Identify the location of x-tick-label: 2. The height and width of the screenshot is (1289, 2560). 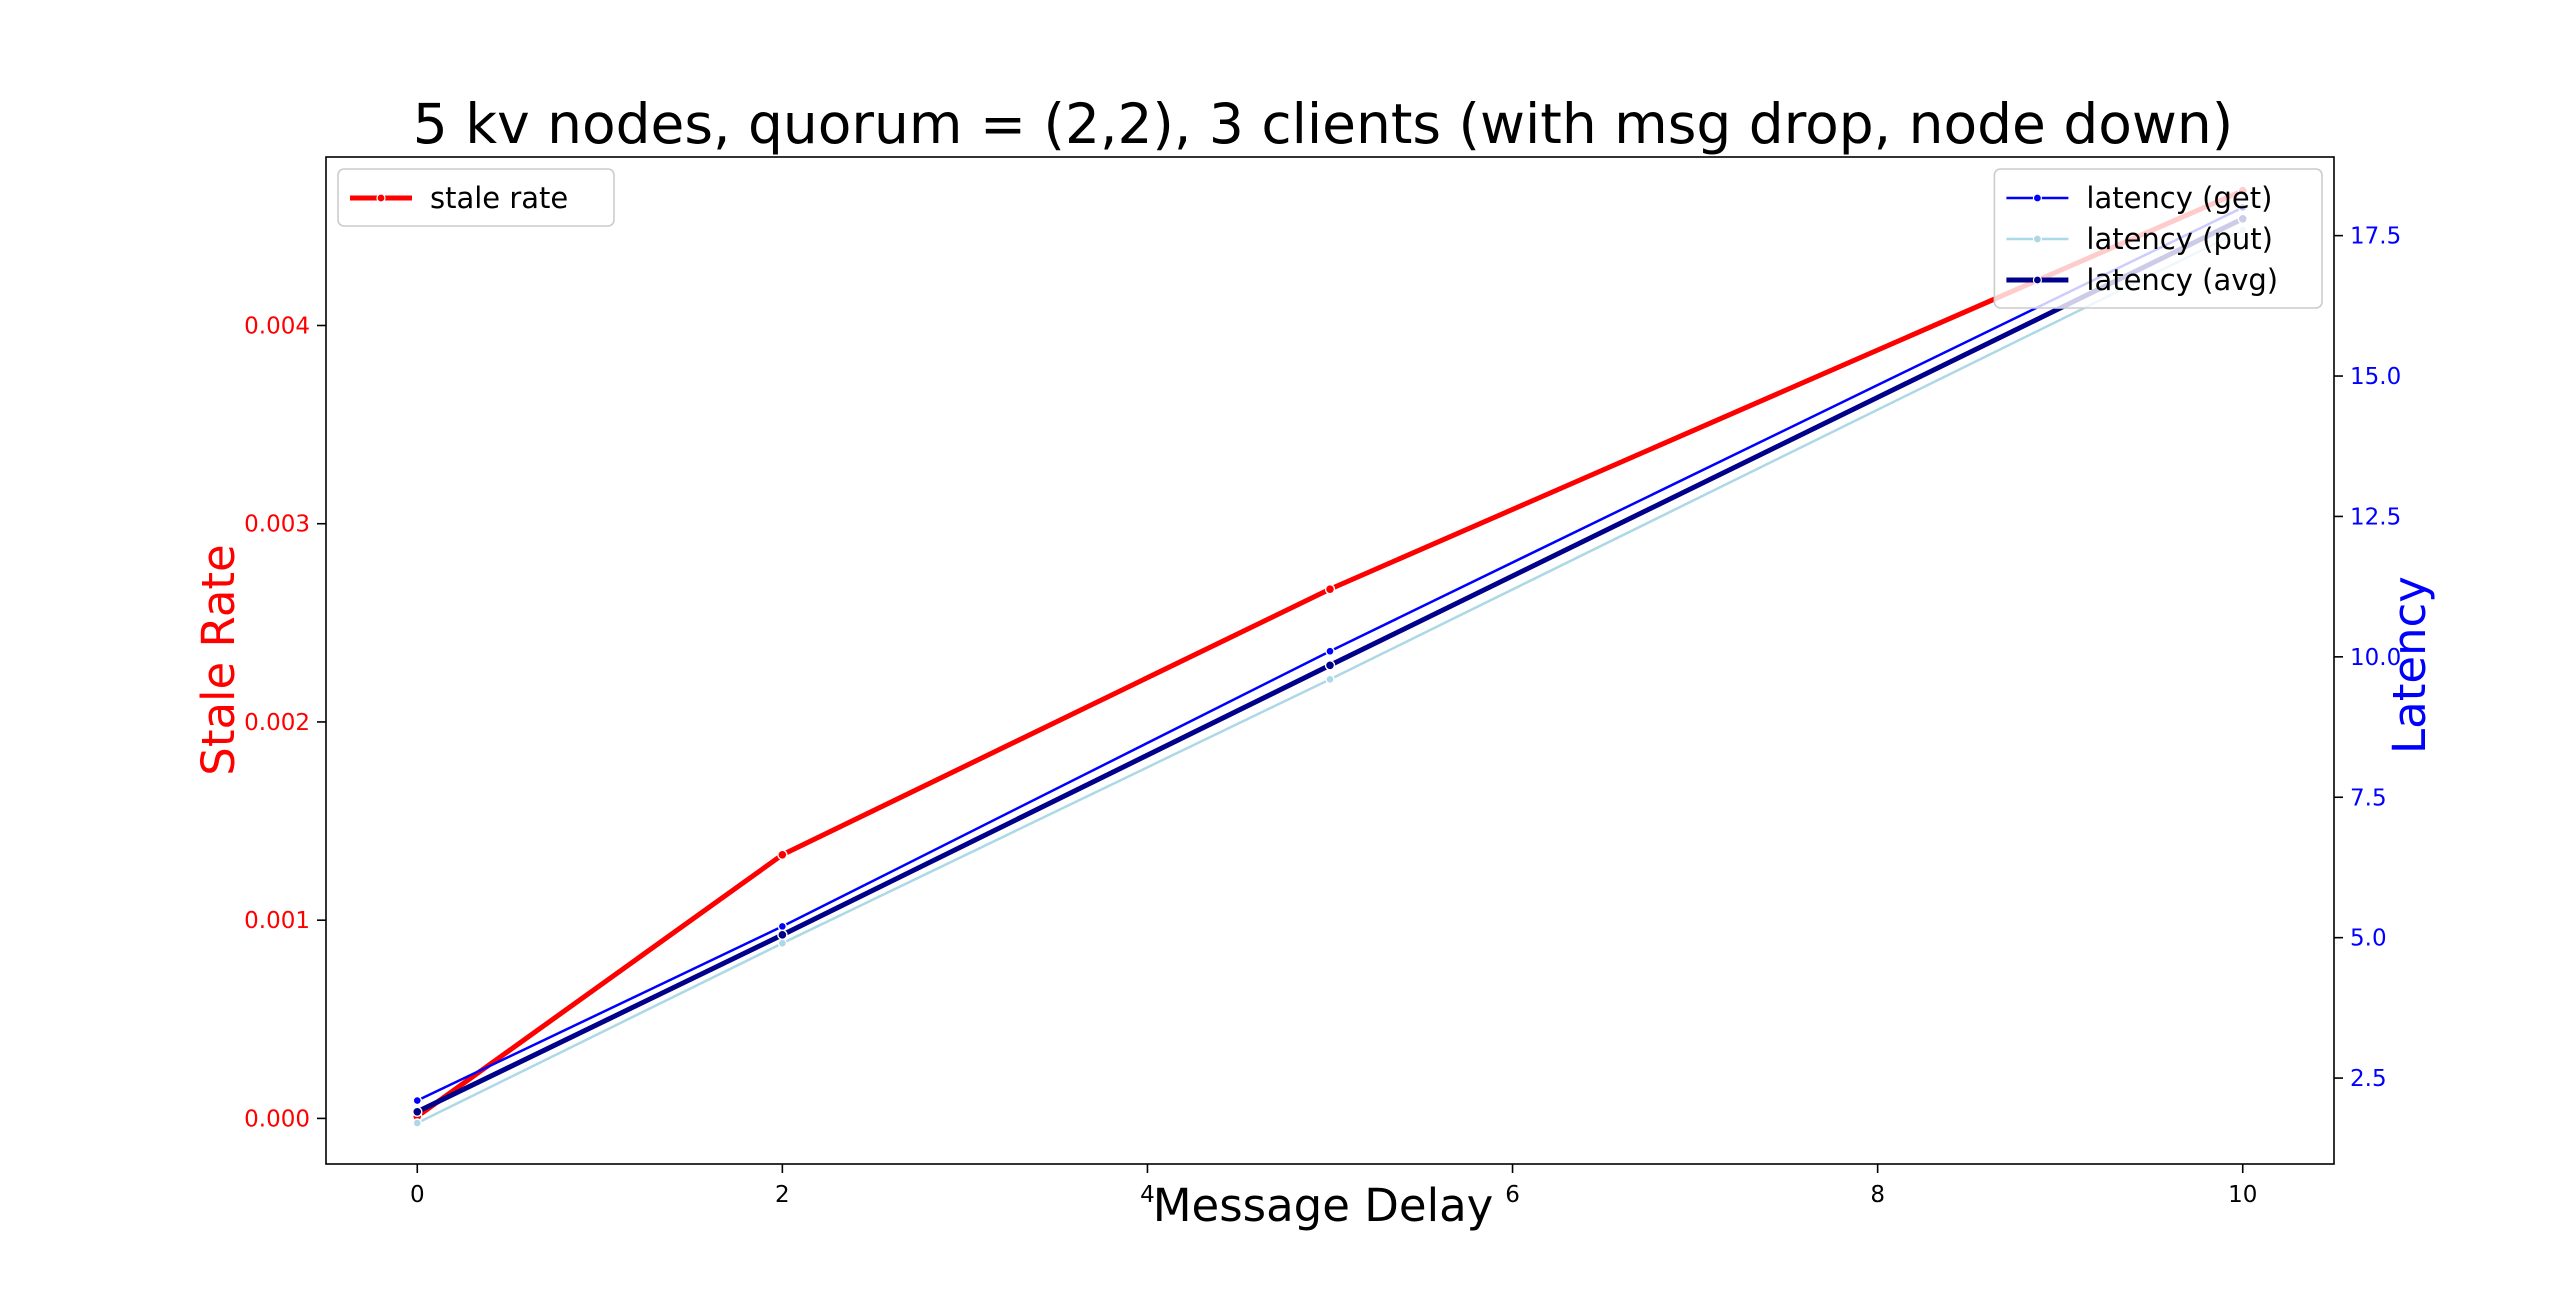
(782, 1195).